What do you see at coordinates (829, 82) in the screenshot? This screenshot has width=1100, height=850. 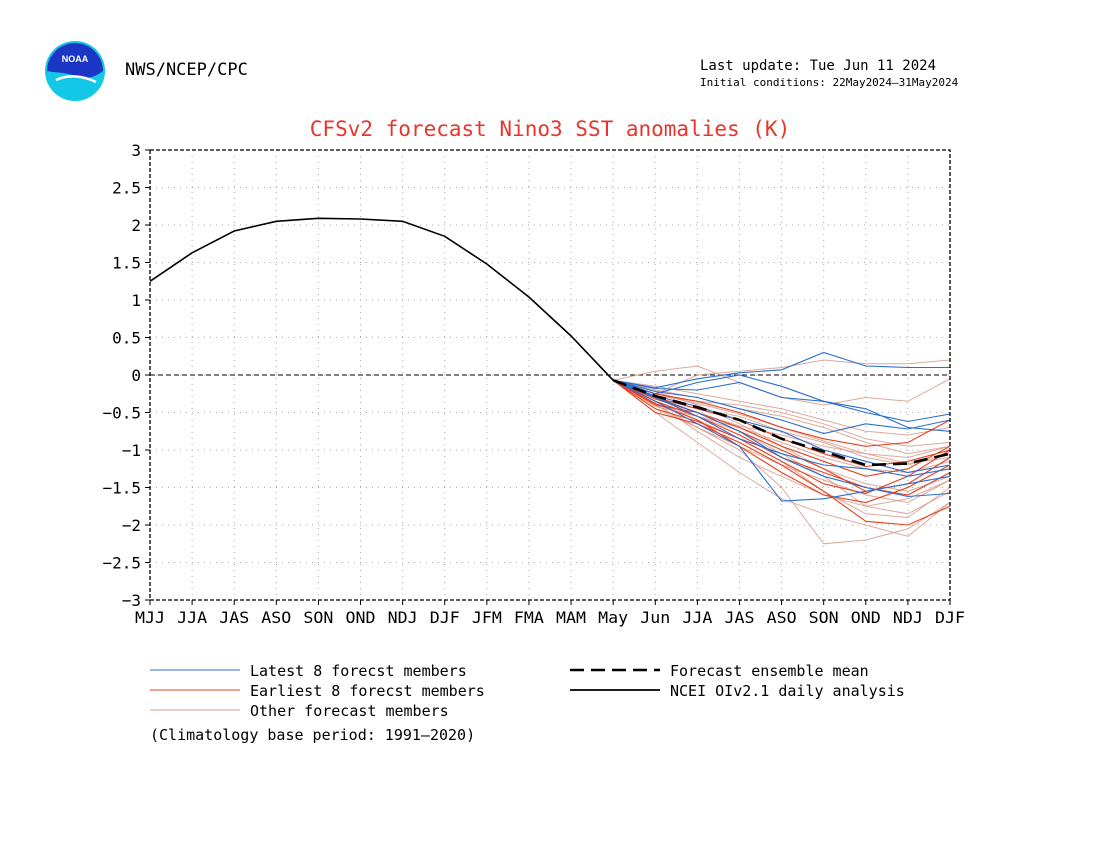 I see `initial-conditions: Initial conditions: 22May2024–31May2024` at bounding box center [829, 82].